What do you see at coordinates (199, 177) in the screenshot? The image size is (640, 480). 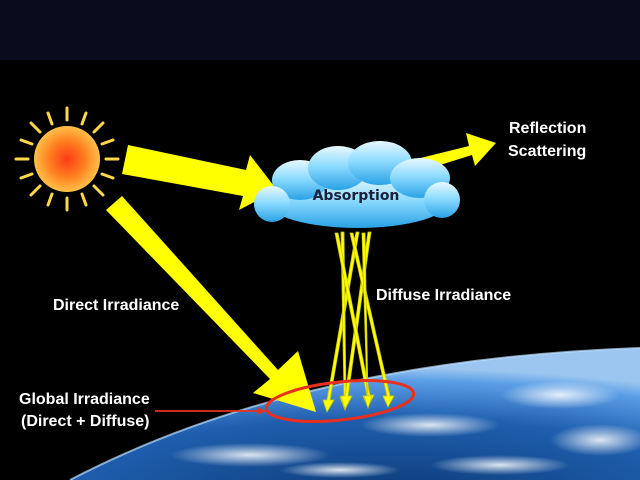 I see `arrow-sun-to-cloud` at bounding box center [199, 177].